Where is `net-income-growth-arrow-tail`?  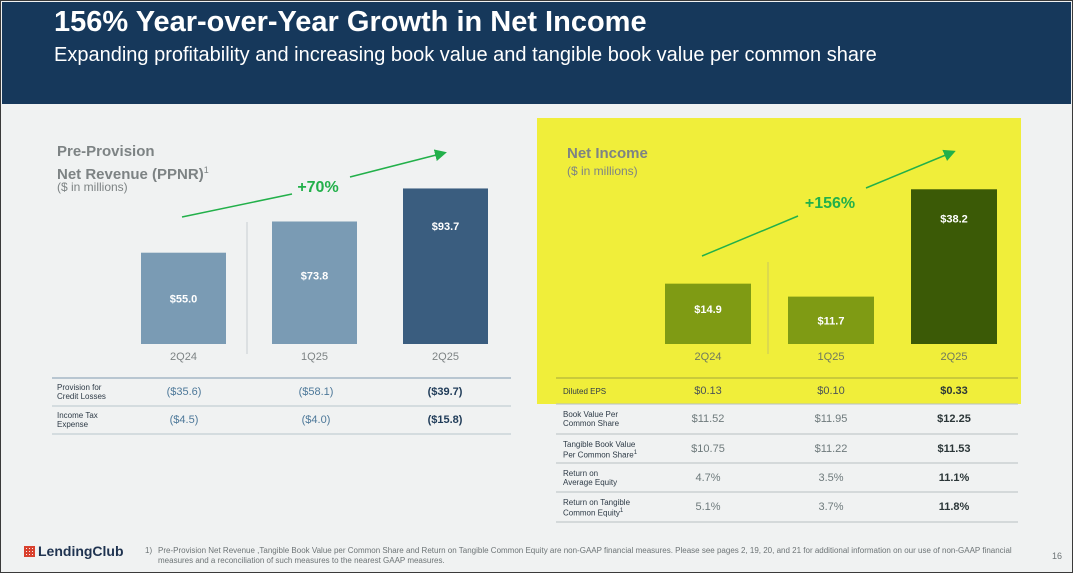 net-income-growth-arrow-tail is located at coordinates (750, 236).